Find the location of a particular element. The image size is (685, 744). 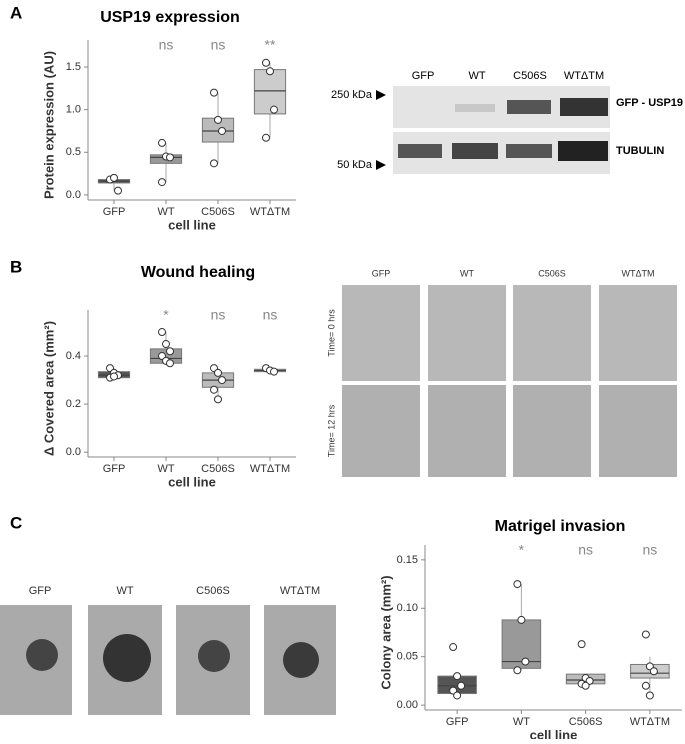

chart-title: USP19 expression is located at coordinates (170, 17).